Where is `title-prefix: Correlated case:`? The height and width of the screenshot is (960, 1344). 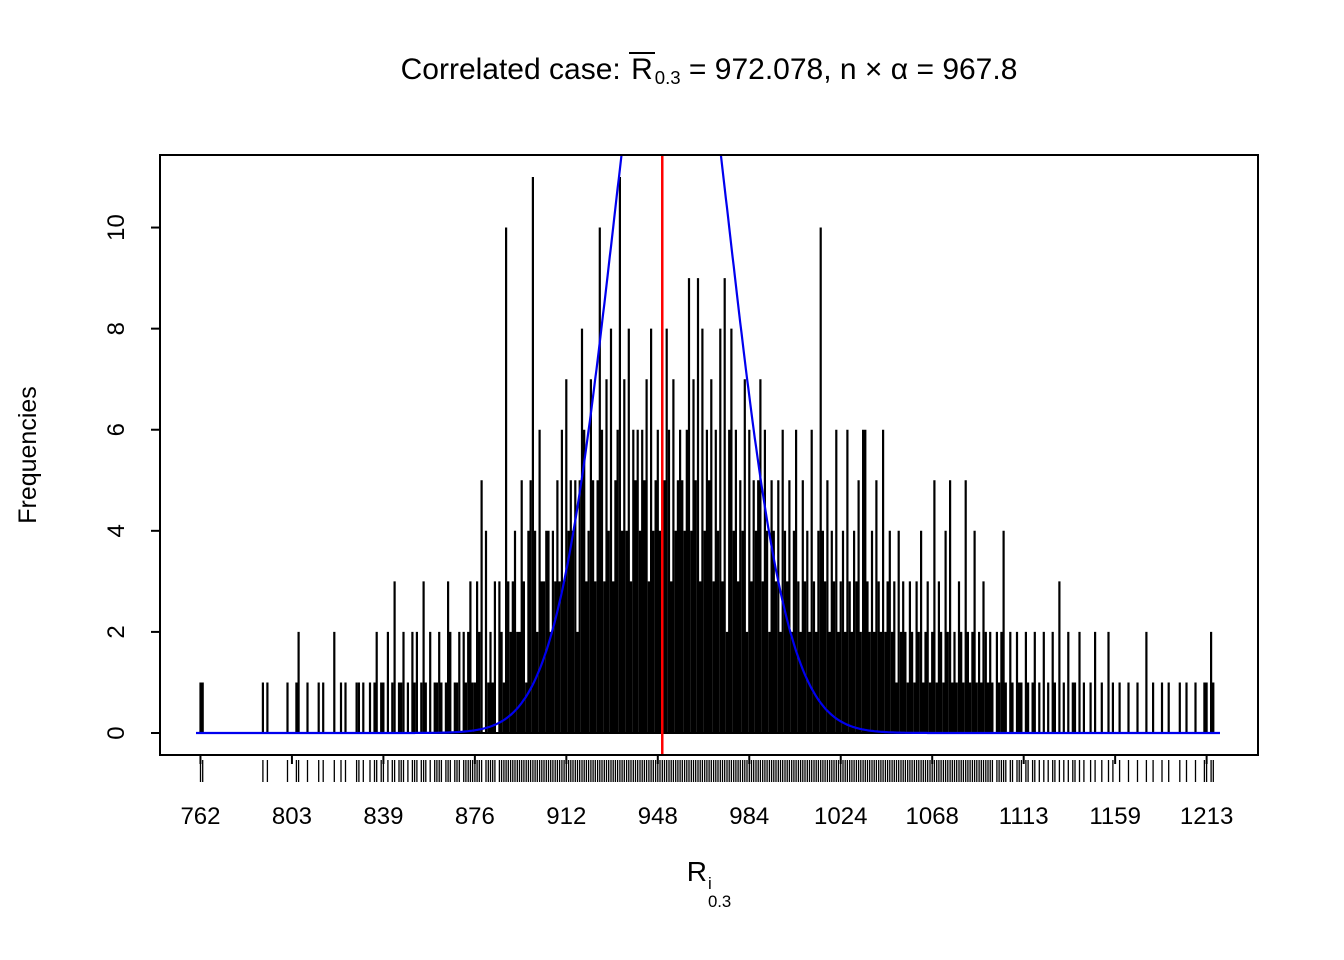 title-prefix: Correlated case: is located at coordinates (515, 69).